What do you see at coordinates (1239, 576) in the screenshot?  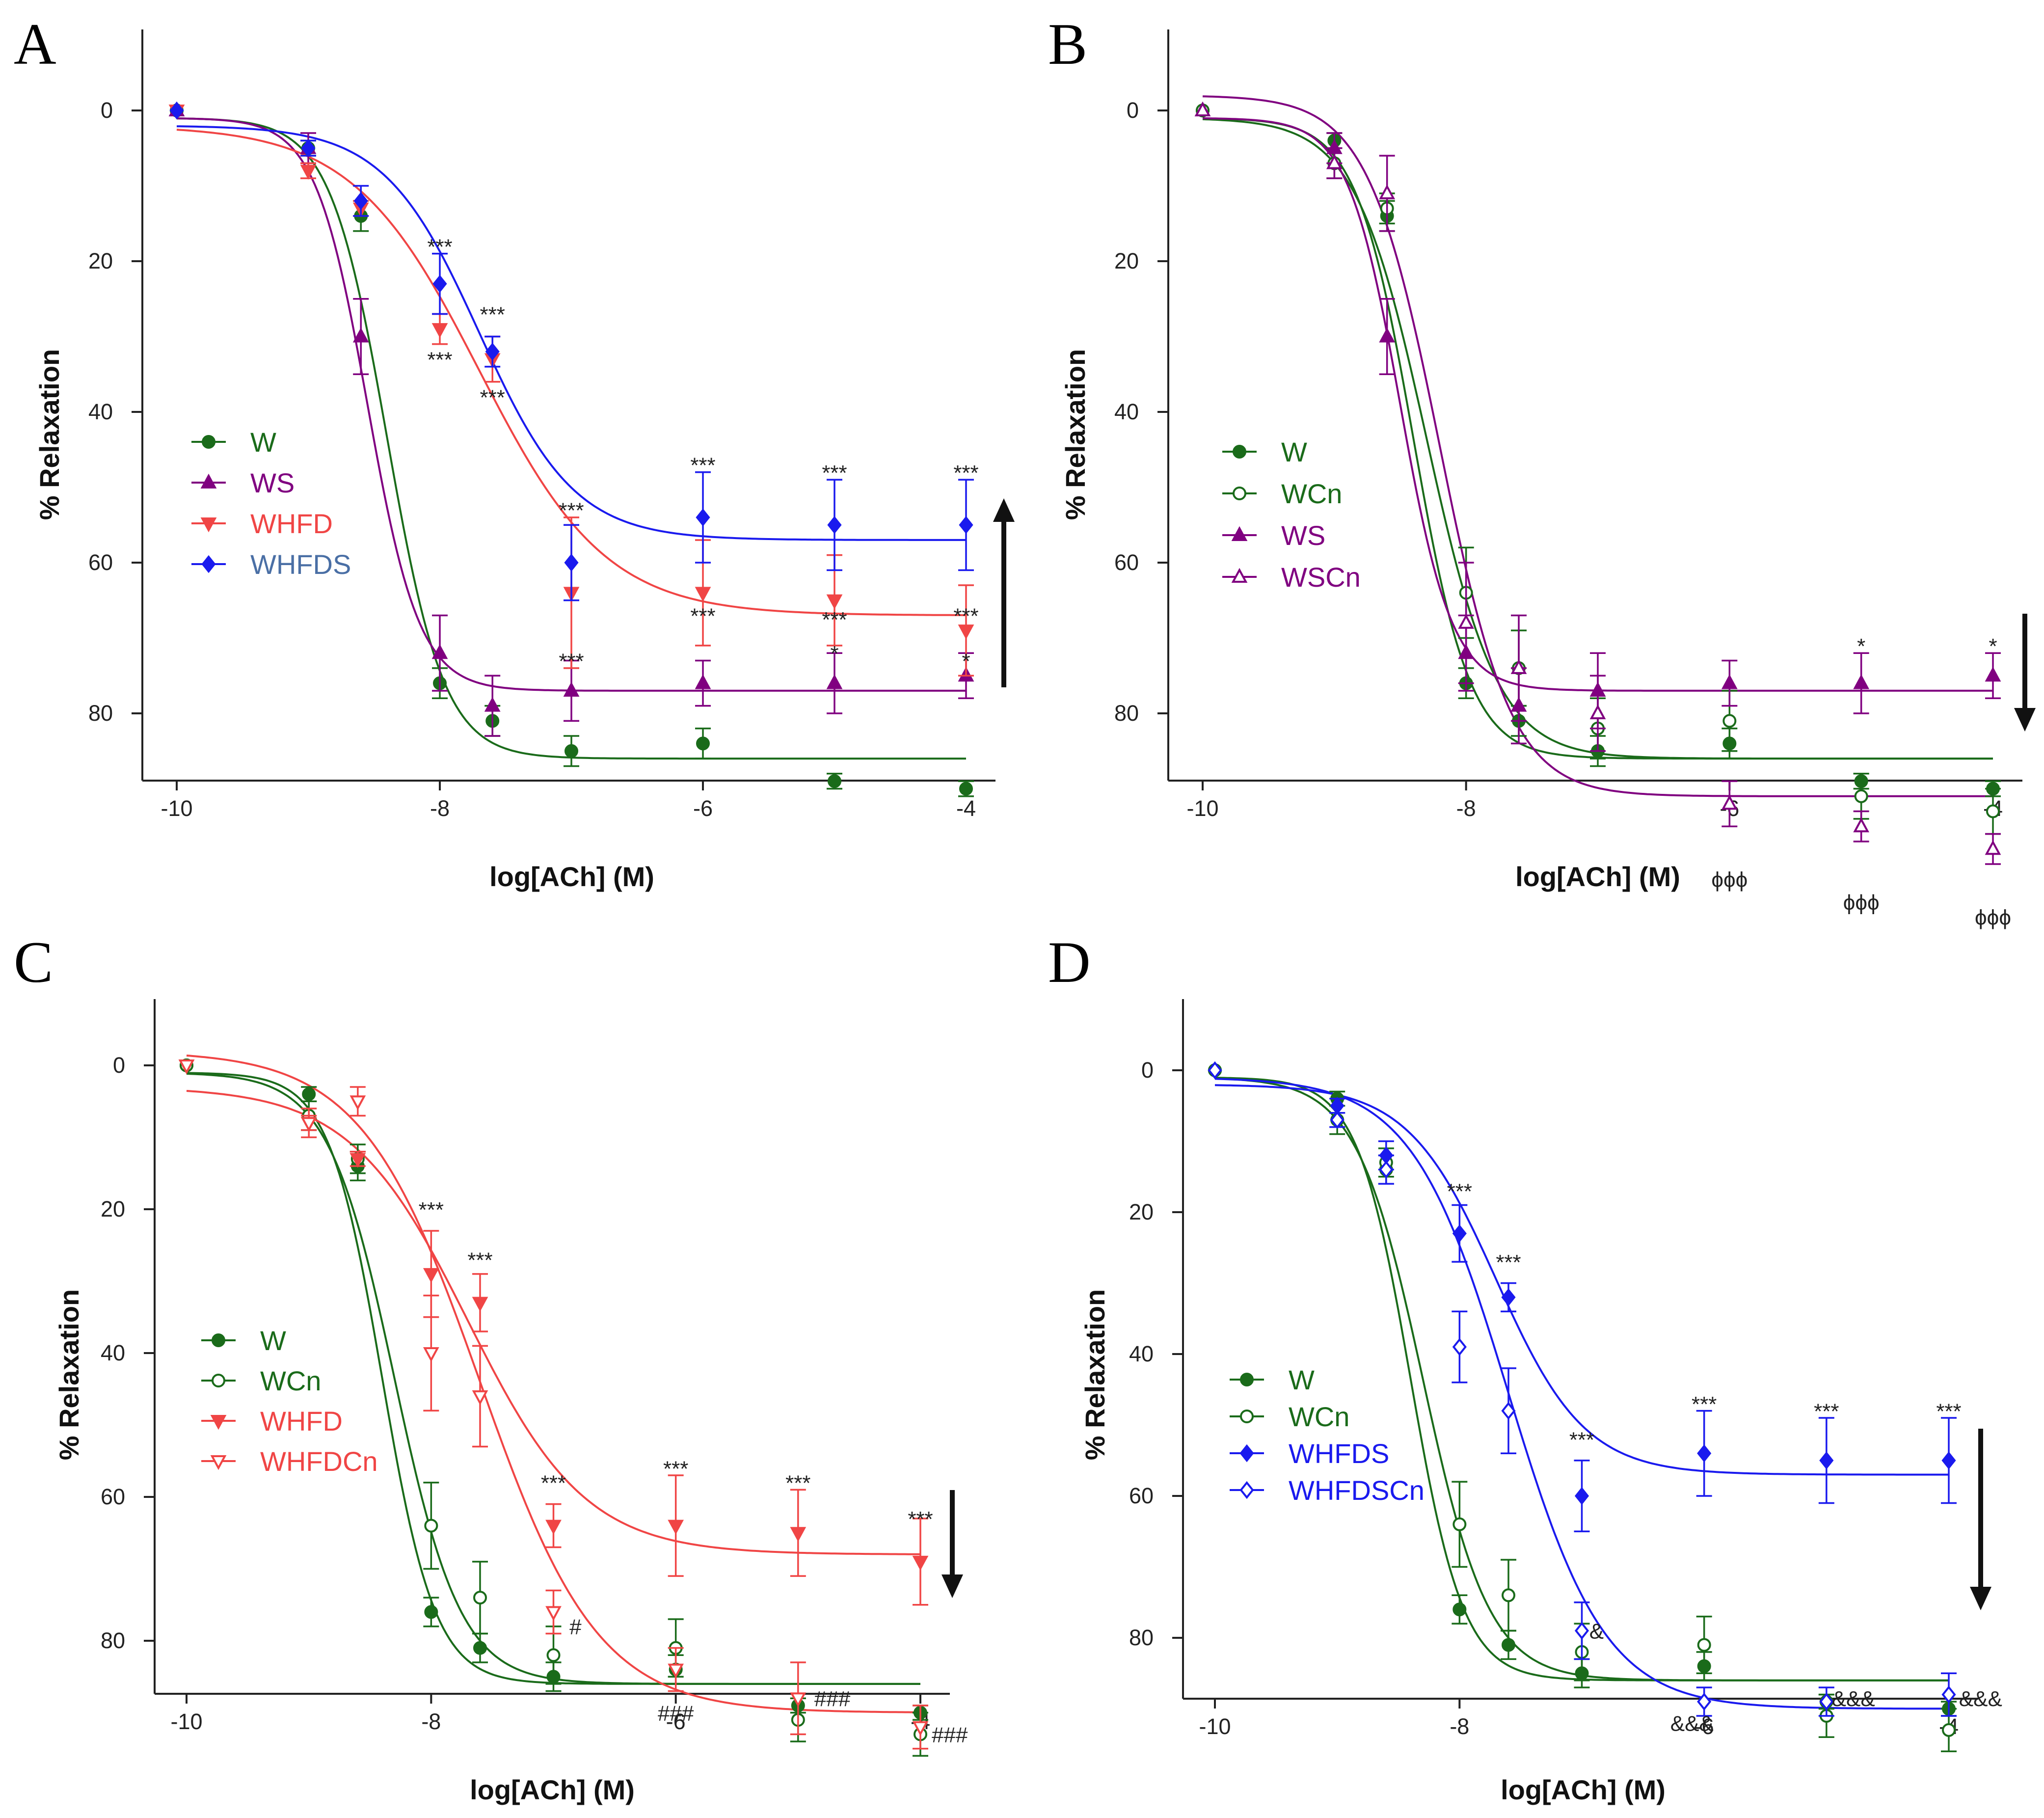 I see `legend-marker-wscn` at bounding box center [1239, 576].